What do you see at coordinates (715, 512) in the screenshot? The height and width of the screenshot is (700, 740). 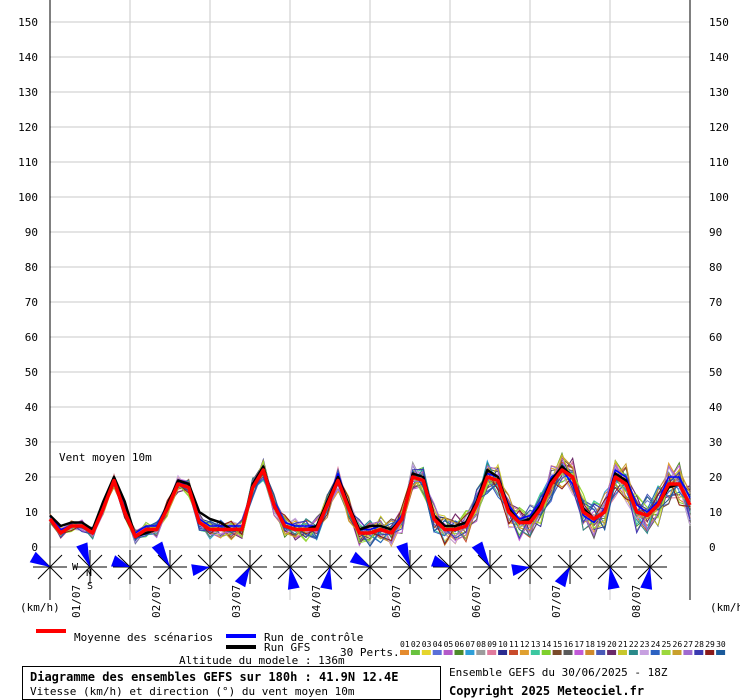 I see `y-tick-label-right: 10` at bounding box center [715, 512].